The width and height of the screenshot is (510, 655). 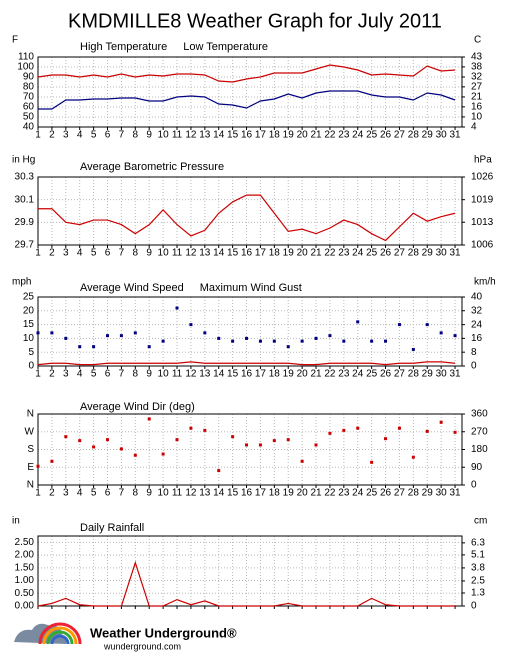 I want to click on x-tick-label: 24, so click(x=358, y=253).